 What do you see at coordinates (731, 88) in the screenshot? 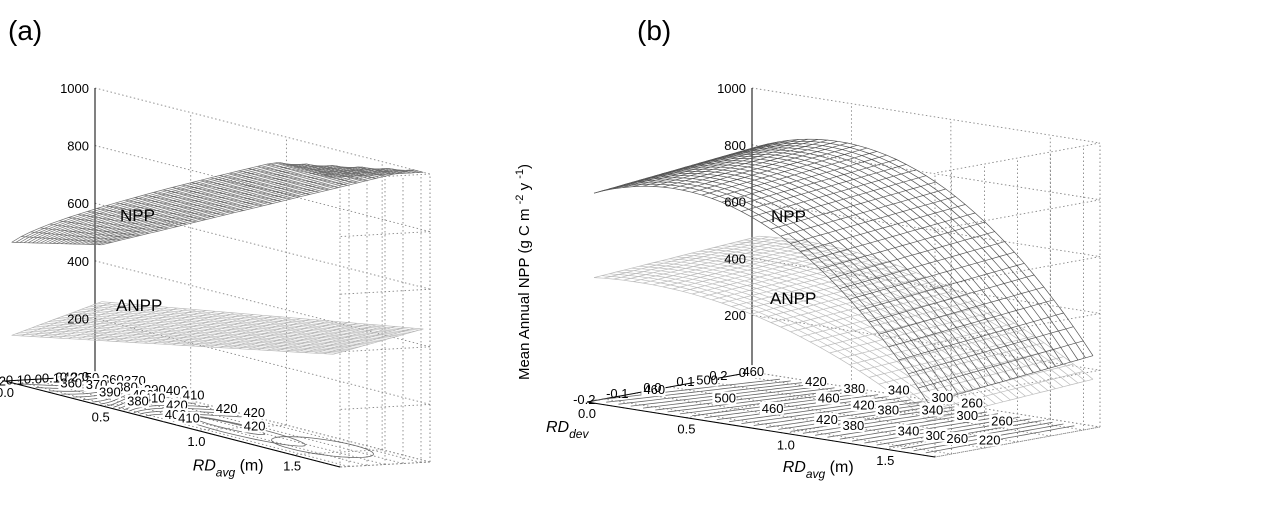
I see `z-tick-label: 1000` at bounding box center [731, 88].